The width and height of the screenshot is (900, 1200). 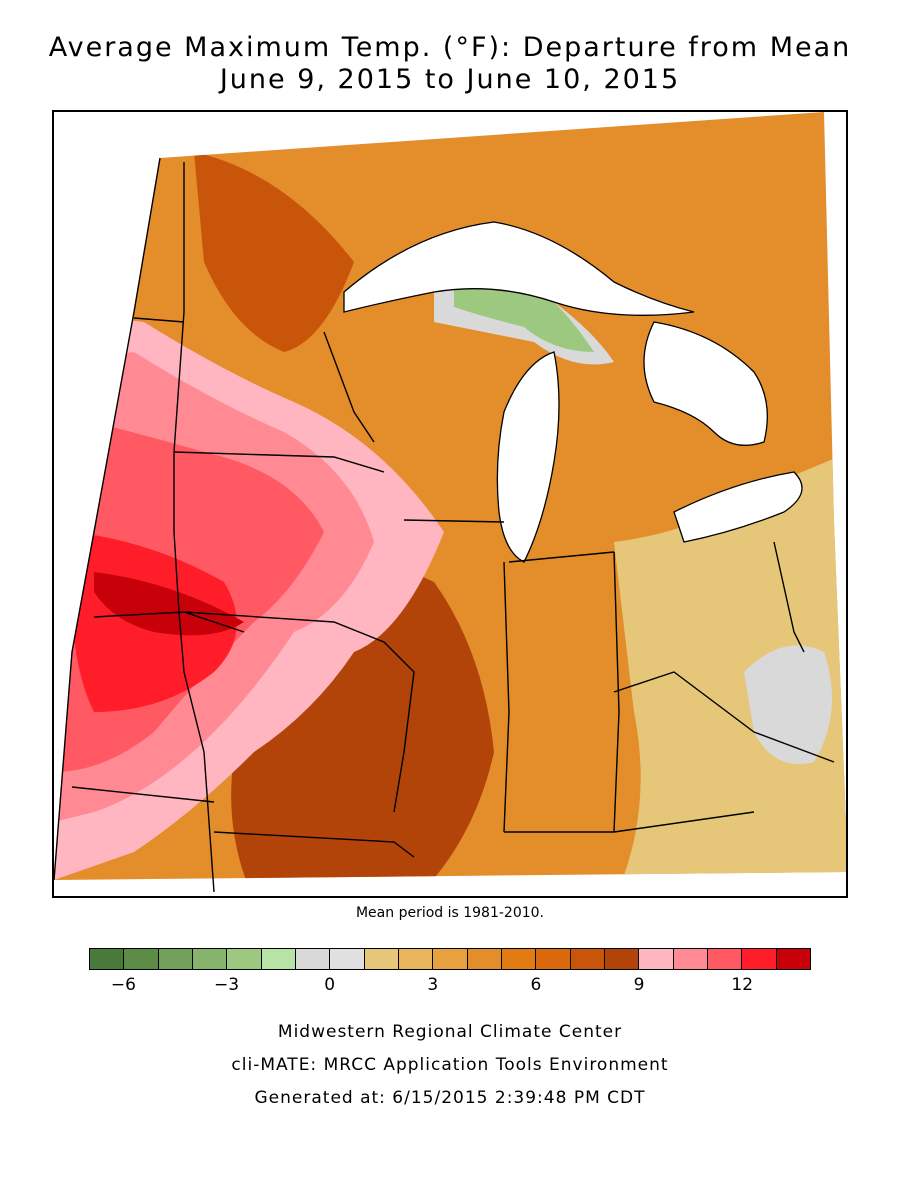 I want to click on legend-tick-label: 12, so click(x=742, y=985).